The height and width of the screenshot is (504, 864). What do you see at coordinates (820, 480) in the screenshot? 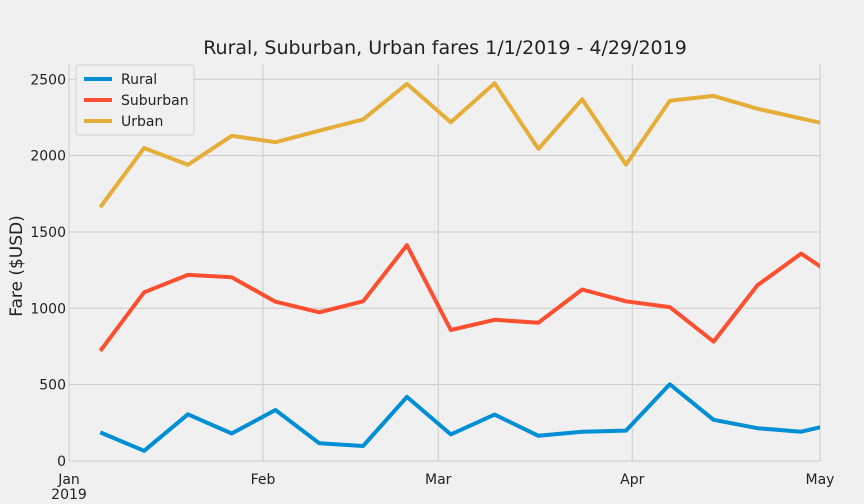
I see `x-tick-label: May` at bounding box center [820, 480].